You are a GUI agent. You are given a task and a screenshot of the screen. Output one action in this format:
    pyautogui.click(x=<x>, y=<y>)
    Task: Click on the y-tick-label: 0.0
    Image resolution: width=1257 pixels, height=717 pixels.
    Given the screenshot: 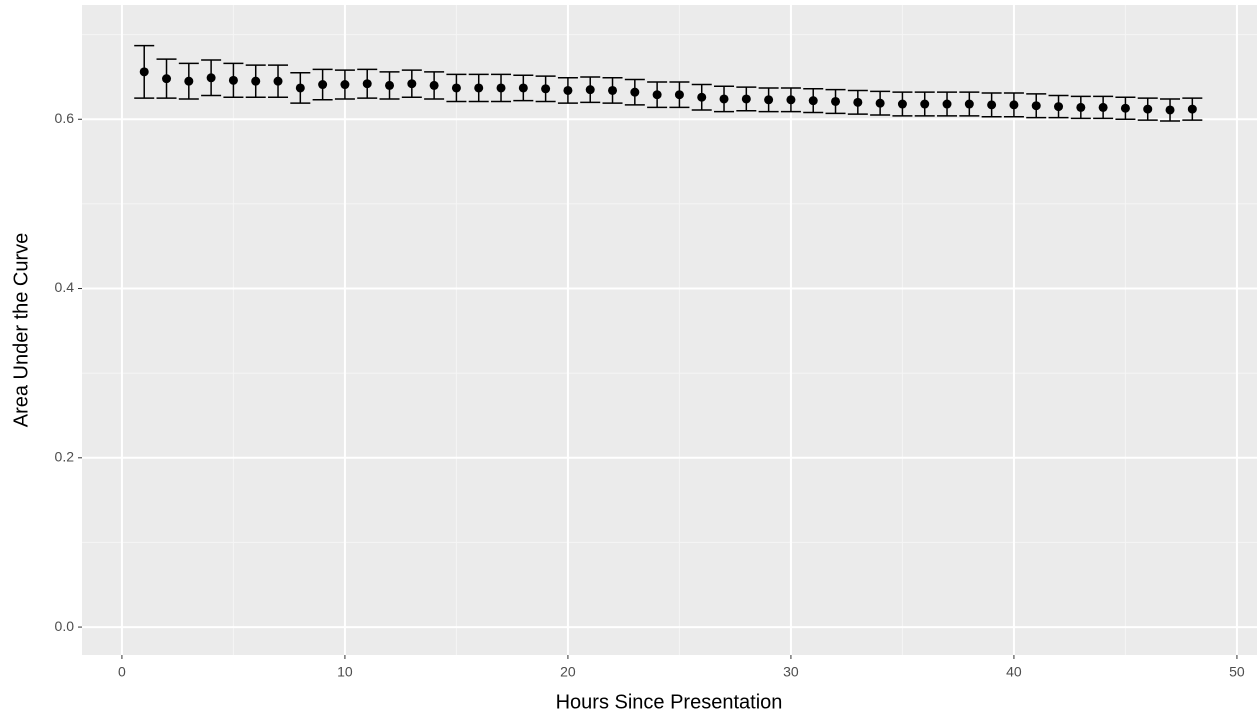 What is the action you would take?
    pyautogui.click(x=65, y=626)
    